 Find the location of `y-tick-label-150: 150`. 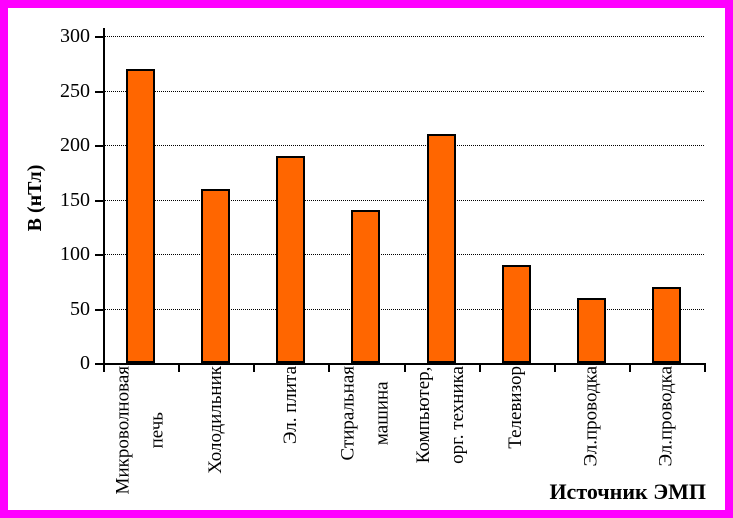

y-tick-label-150: 150 is located at coordinates (75, 200).